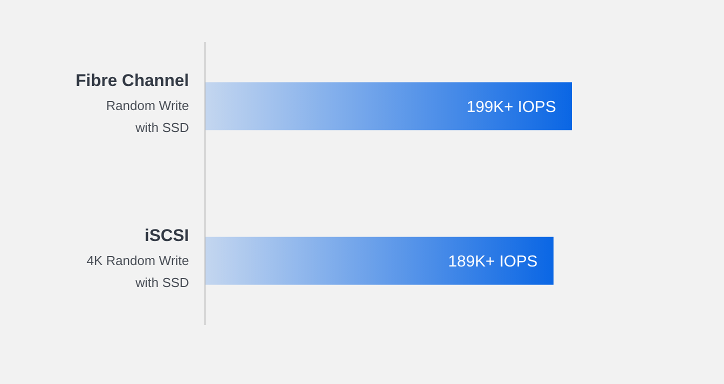  What do you see at coordinates (493, 261) in the screenshot?
I see `data-label: 189K+ IOPS` at bounding box center [493, 261].